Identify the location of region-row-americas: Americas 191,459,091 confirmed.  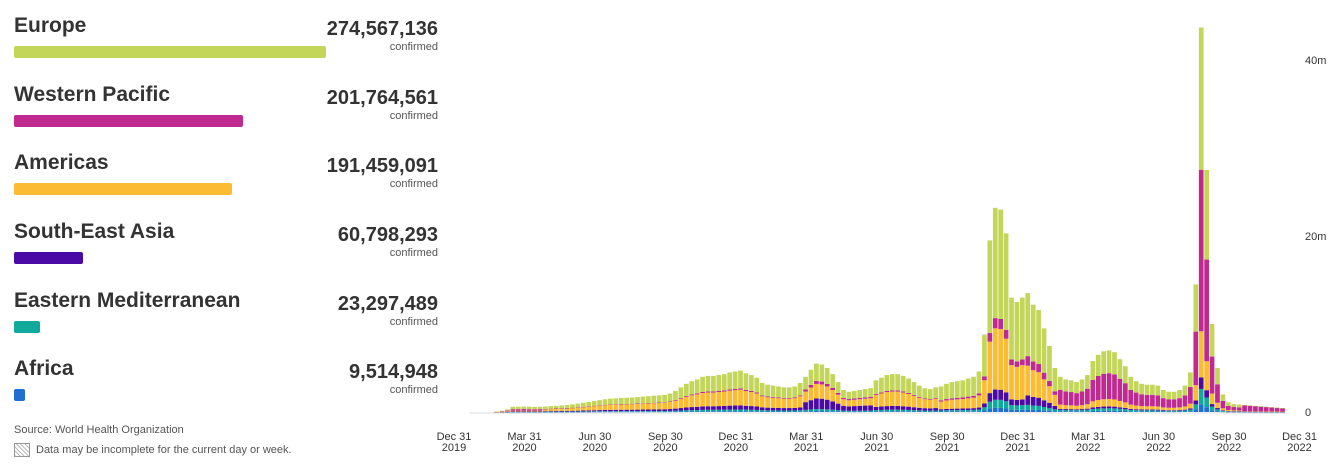
(226, 185).